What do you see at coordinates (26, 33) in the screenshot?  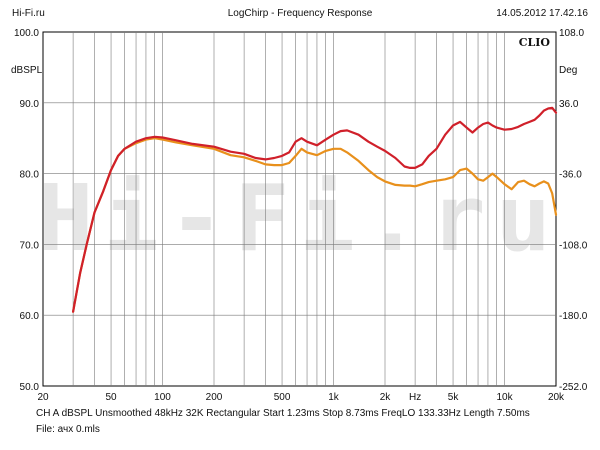 I see `y-tick-label-left: 100.0` at bounding box center [26, 33].